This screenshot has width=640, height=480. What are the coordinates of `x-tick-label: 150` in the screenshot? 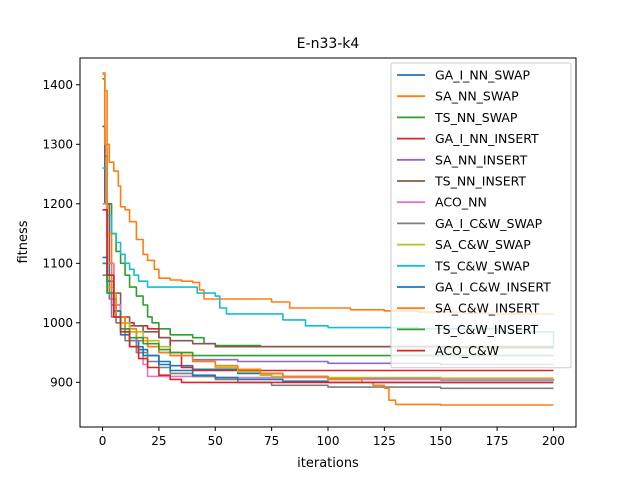 It's located at (440, 441).